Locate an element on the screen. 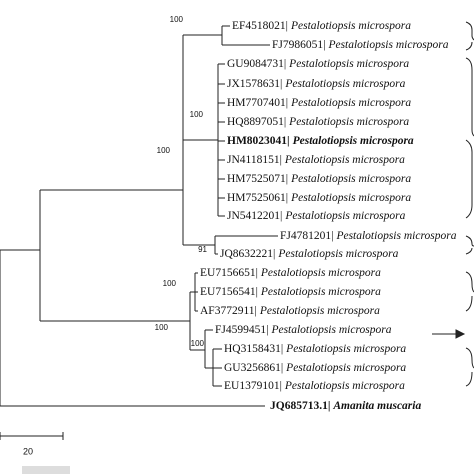 Image resolution: width=474 pixels, height=474 pixels. accession: FJ4599451| is located at coordinates (241, 330).